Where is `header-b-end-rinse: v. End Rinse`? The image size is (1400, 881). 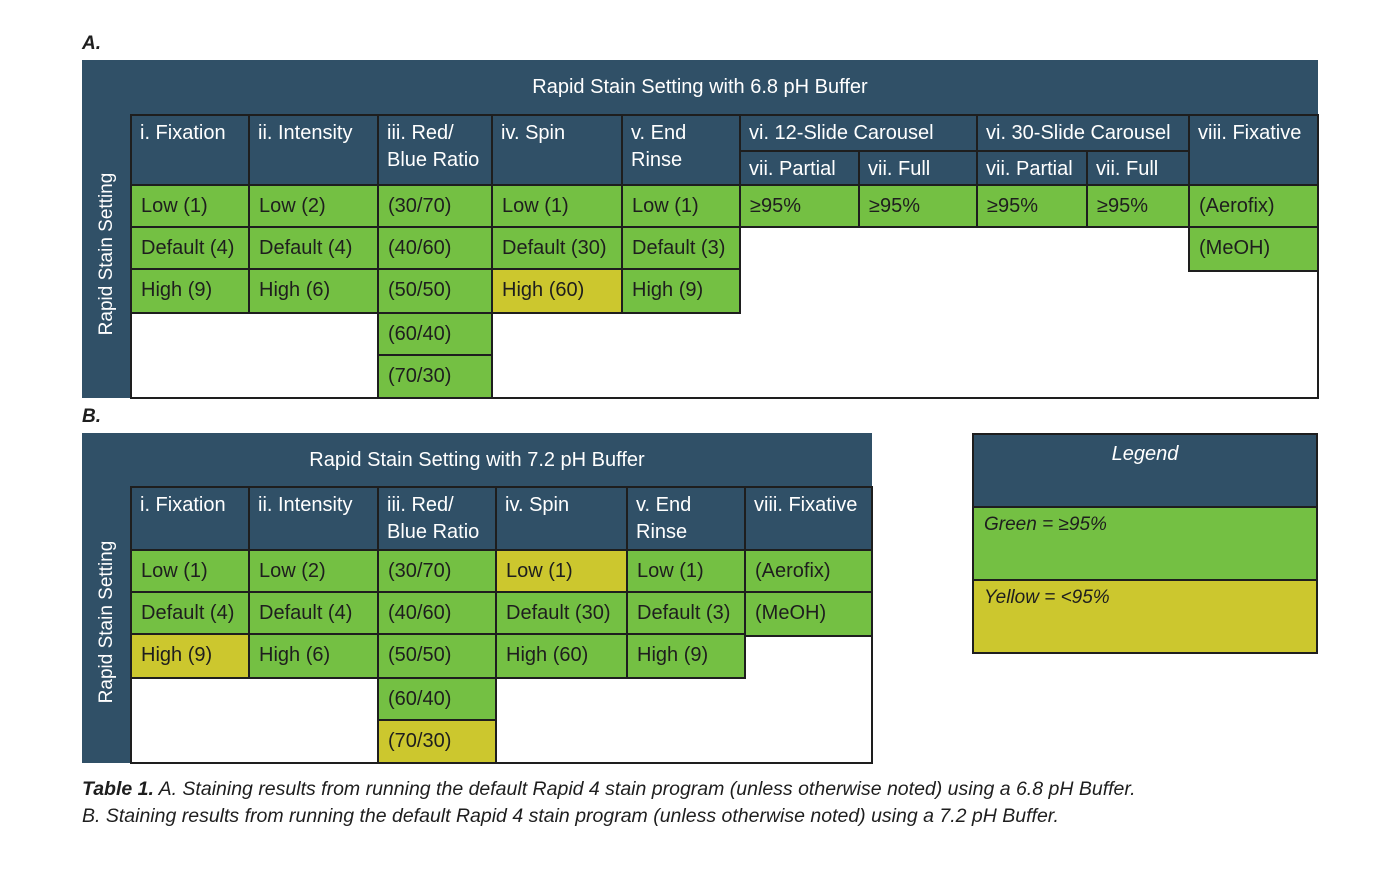
header-b-end-rinse: v. End Rinse is located at coordinates (686, 518).